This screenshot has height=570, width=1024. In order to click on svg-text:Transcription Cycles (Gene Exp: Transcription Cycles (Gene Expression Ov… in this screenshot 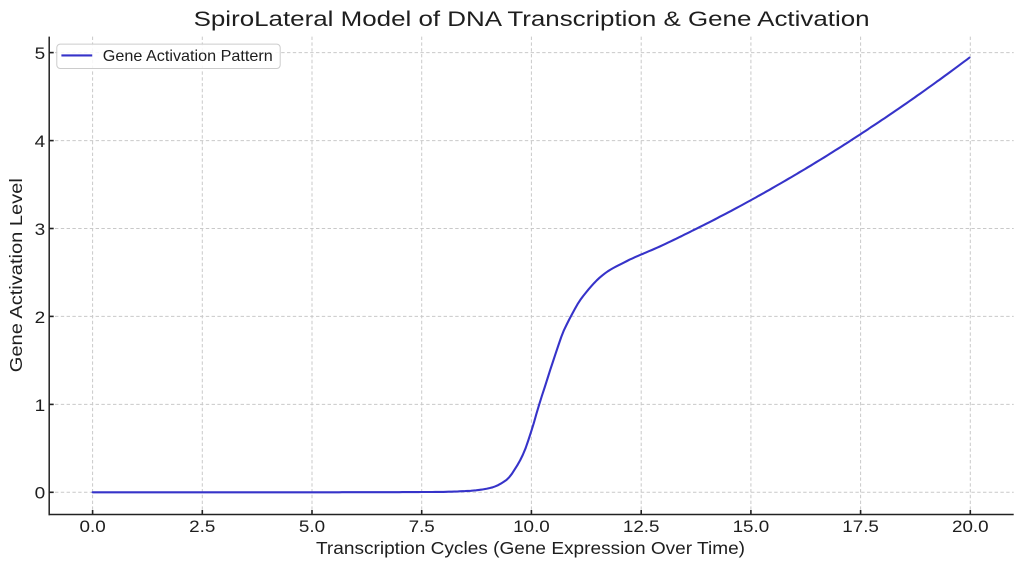, I will do `click(530, 548)`.